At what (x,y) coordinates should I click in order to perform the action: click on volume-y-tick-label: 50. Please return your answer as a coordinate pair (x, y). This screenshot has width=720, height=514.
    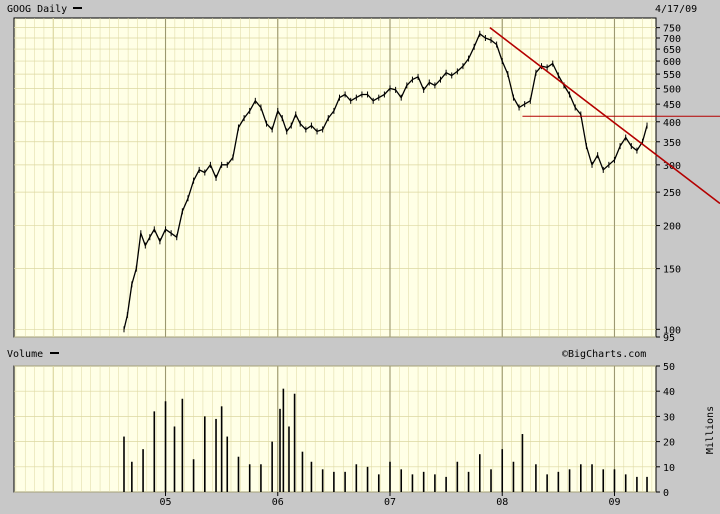
    Looking at the image, I should click on (669, 367).